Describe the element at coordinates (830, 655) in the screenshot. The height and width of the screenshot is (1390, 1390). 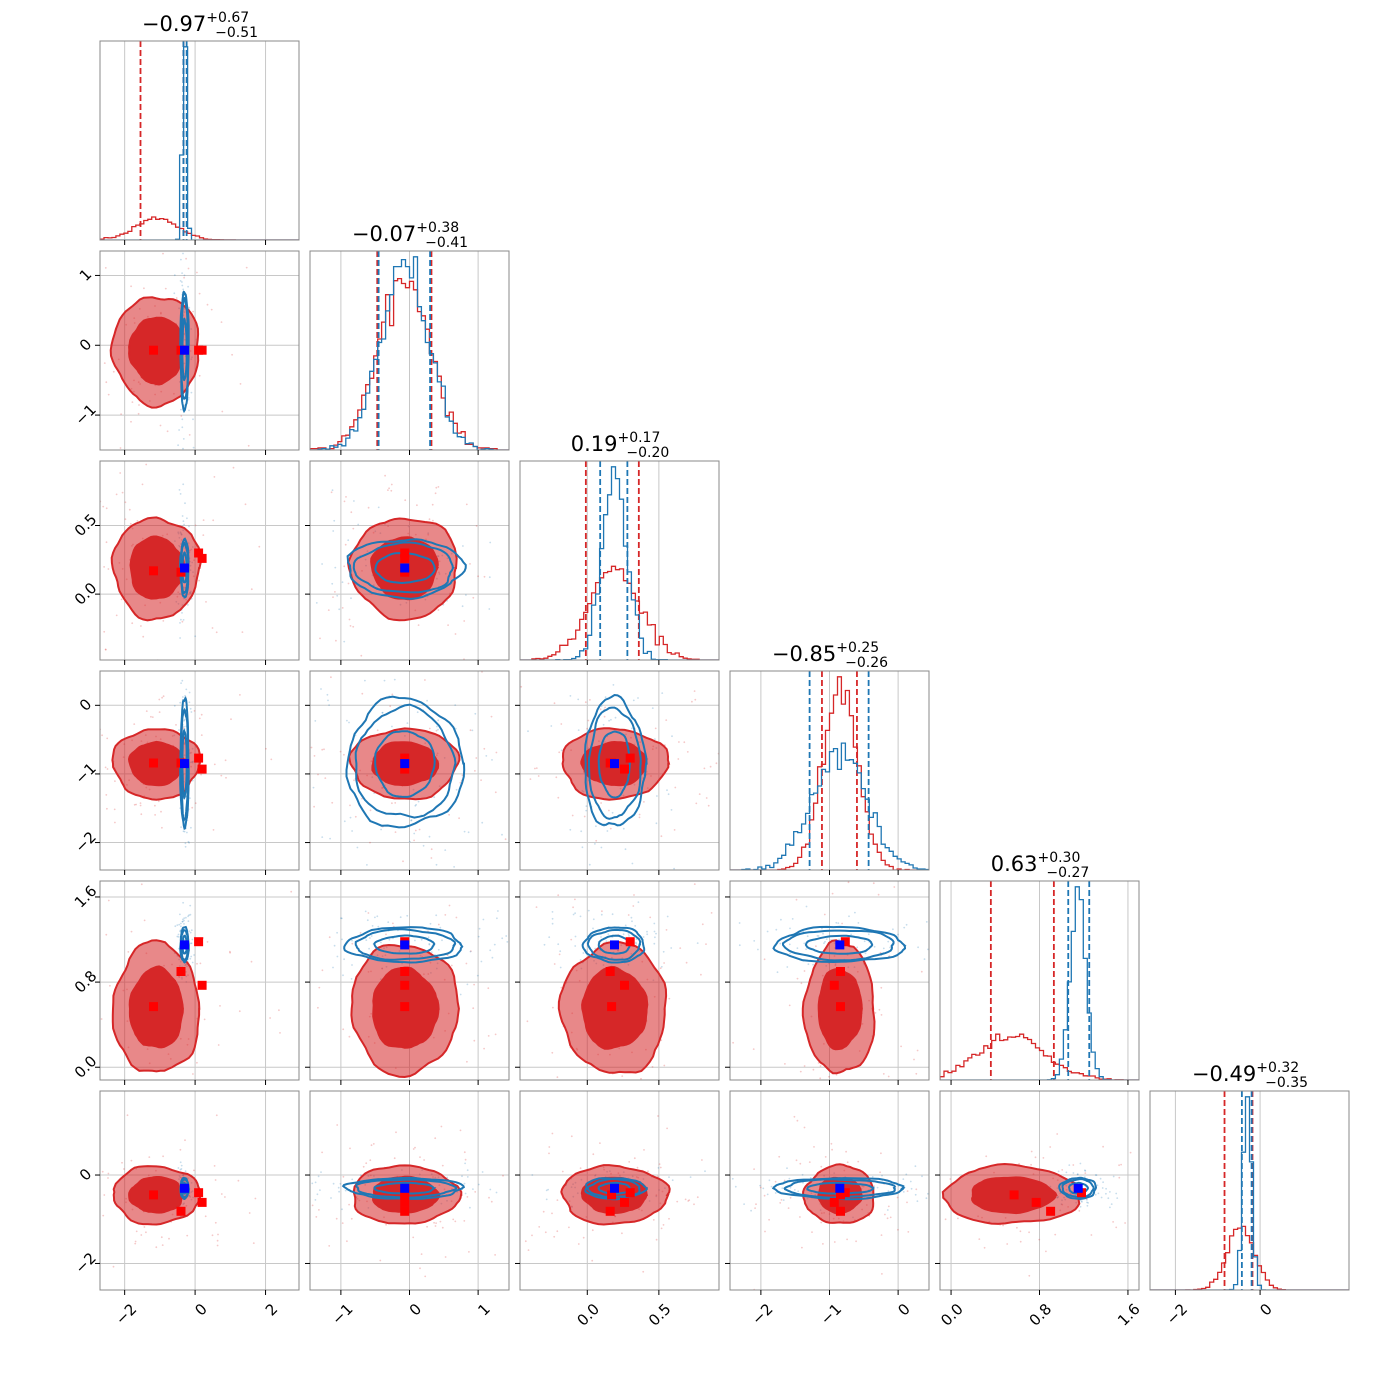
I see `title-param-4: −0.85+0.25 −0.26` at that location.